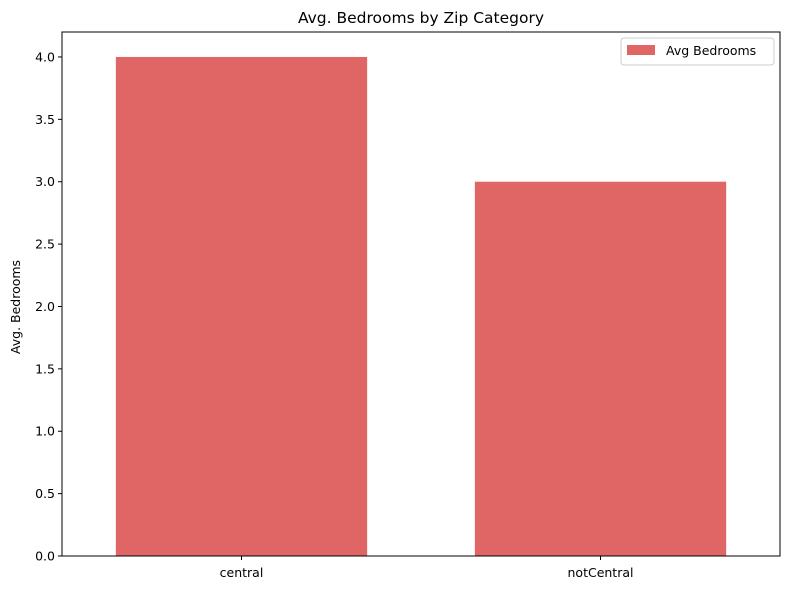 The height and width of the screenshot is (594, 790). What do you see at coordinates (711, 50) in the screenshot?
I see `legend-label: Avg Bedrooms` at bounding box center [711, 50].